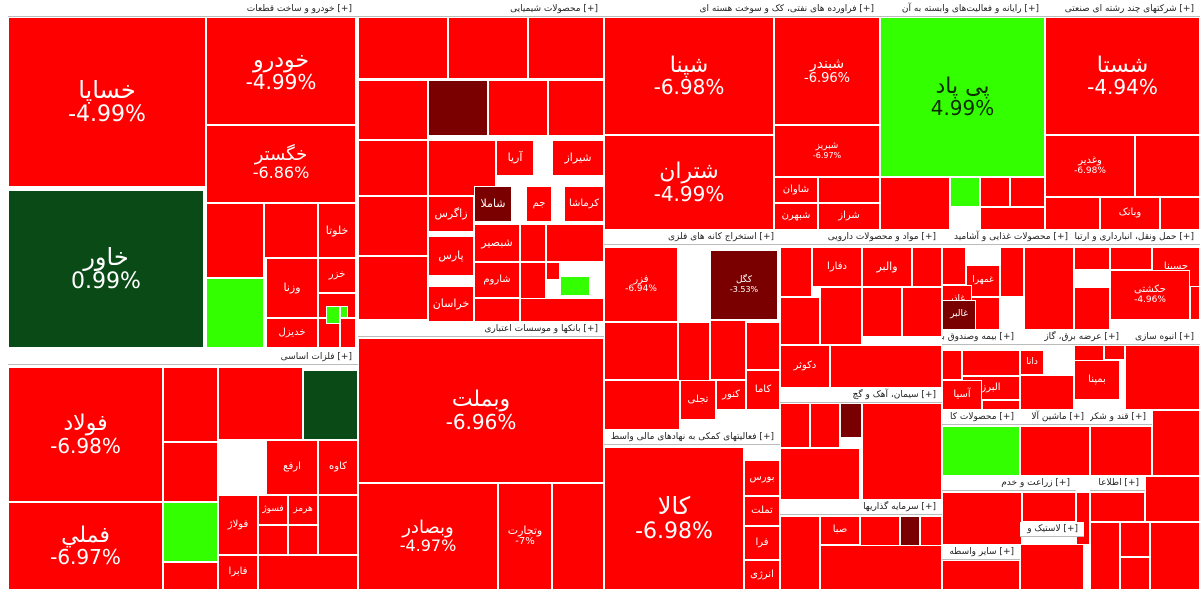  What do you see at coordinates (840, 530) in the screenshot?
I see `tile-invest-0: صبا` at bounding box center [840, 530].